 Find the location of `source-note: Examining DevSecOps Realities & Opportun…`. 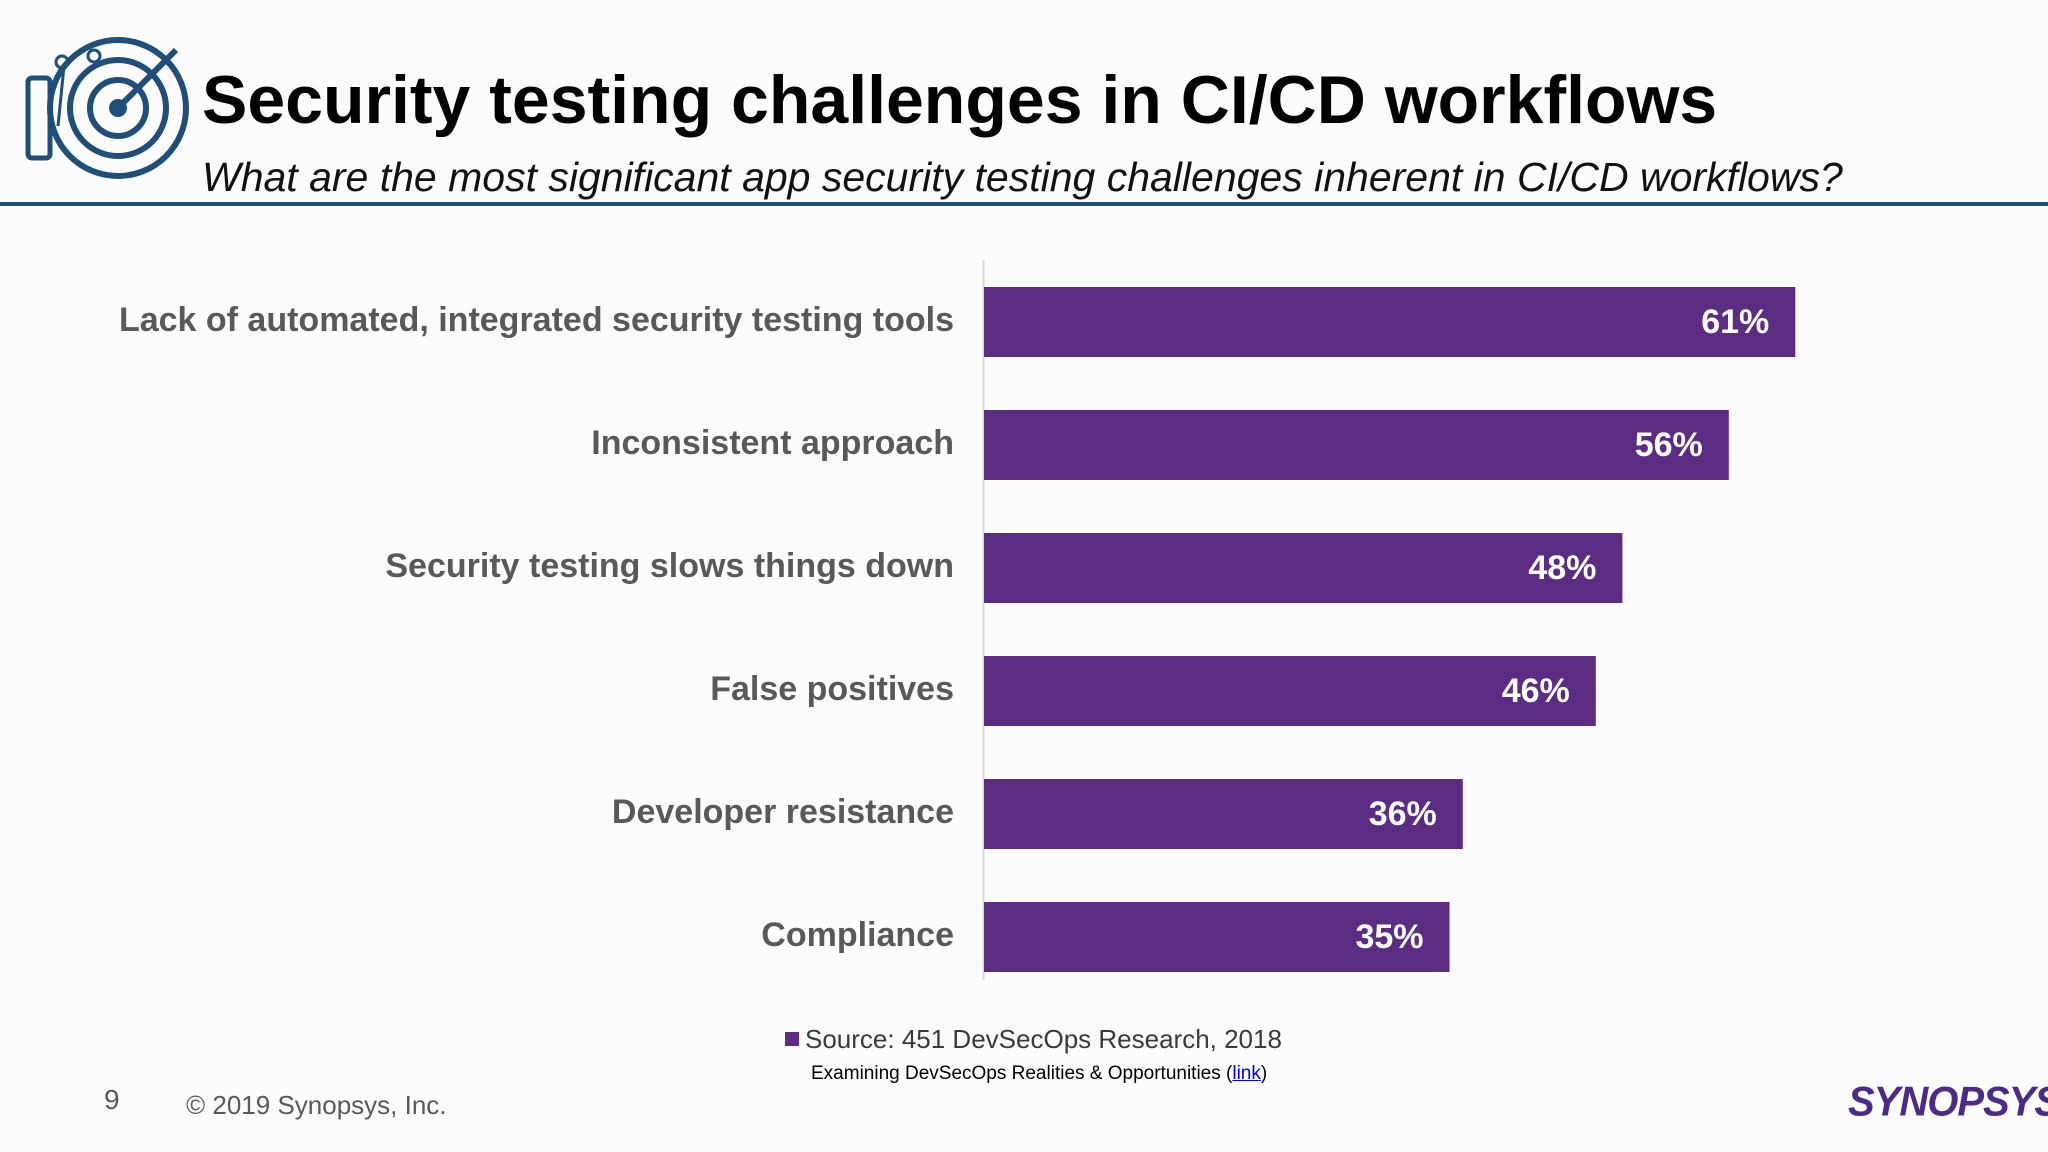

source-note: Examining DevSecOps Realities & Opportun… is located at coordinates (1039, 1073).